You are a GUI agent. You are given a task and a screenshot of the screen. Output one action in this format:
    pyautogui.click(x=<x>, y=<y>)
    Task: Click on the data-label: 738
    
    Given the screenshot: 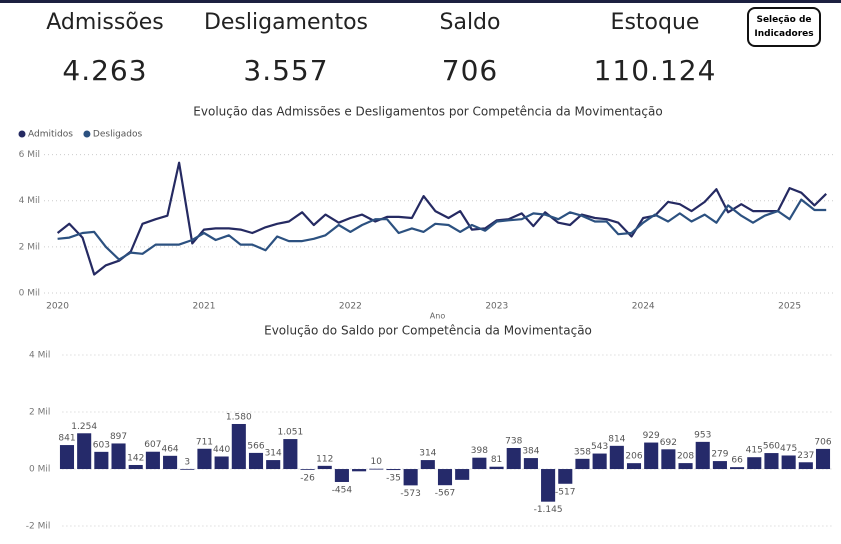 What is the action you would take?
    pyautogui.click(x=513, y=441)
    